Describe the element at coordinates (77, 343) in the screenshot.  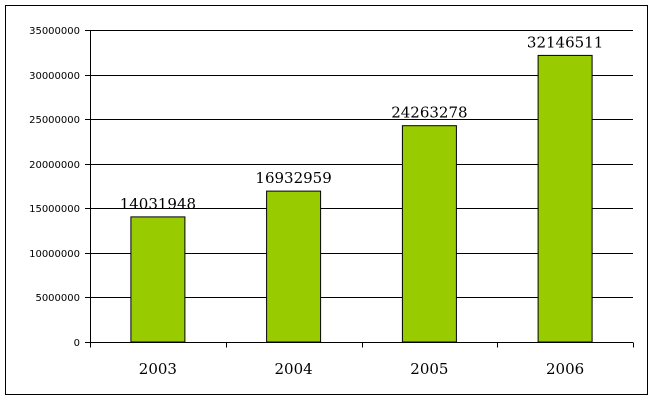
I see `y-tick-label: 0` at that location.